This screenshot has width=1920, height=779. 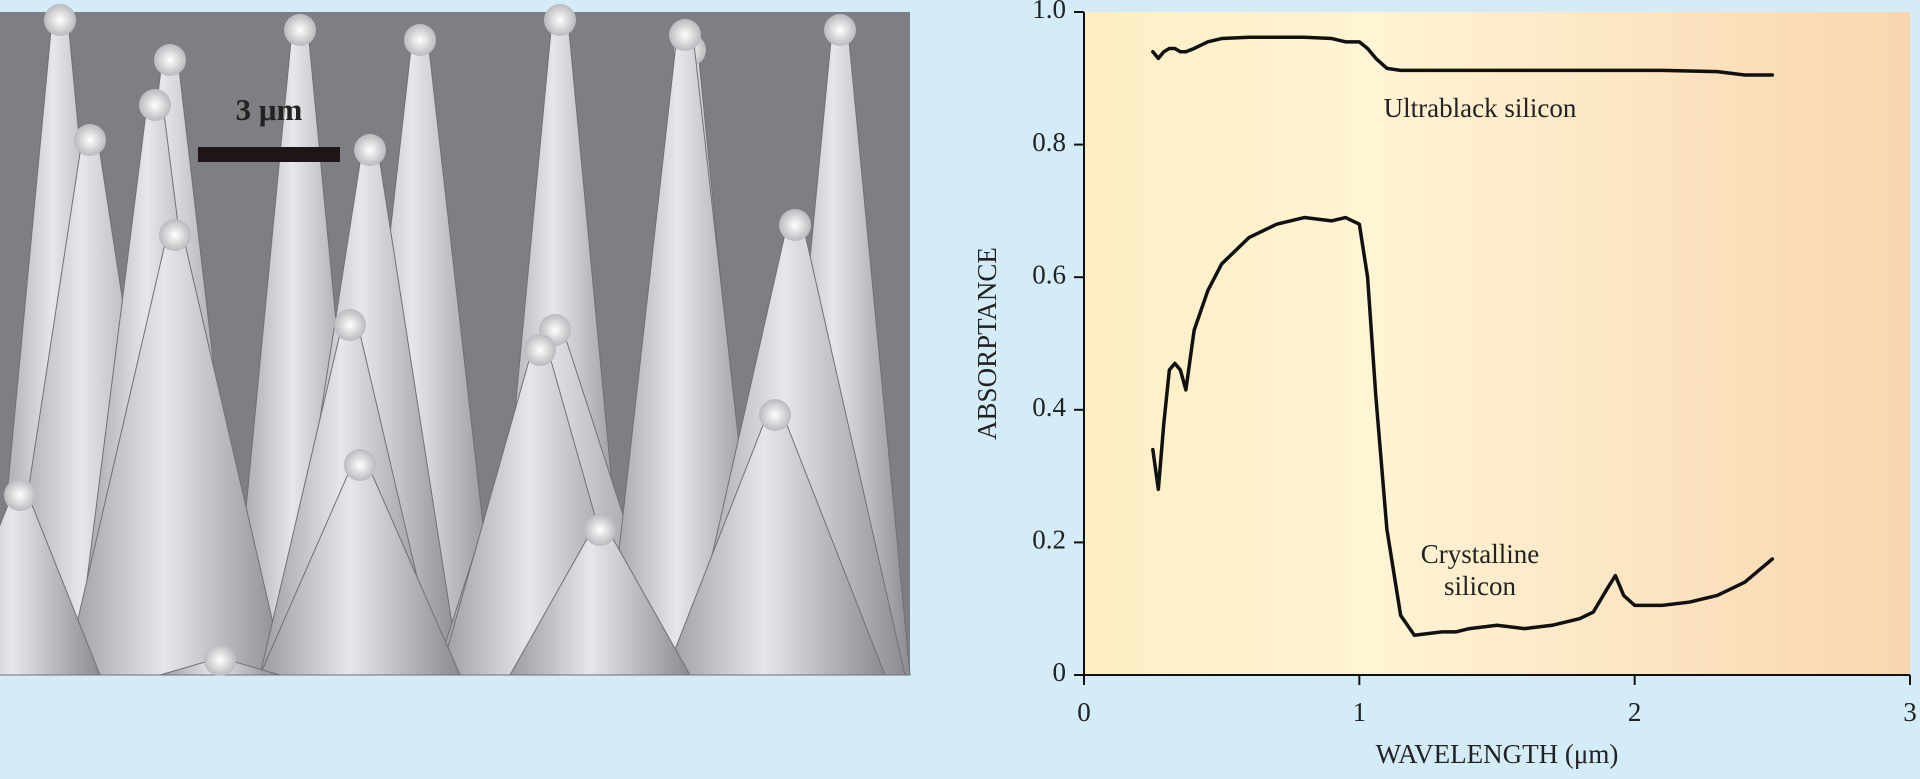 What do you see at coordinates (1049, 142) in the screenshot?
I see `y-tick-label: 0.8` at bounding box center [1049, 142].